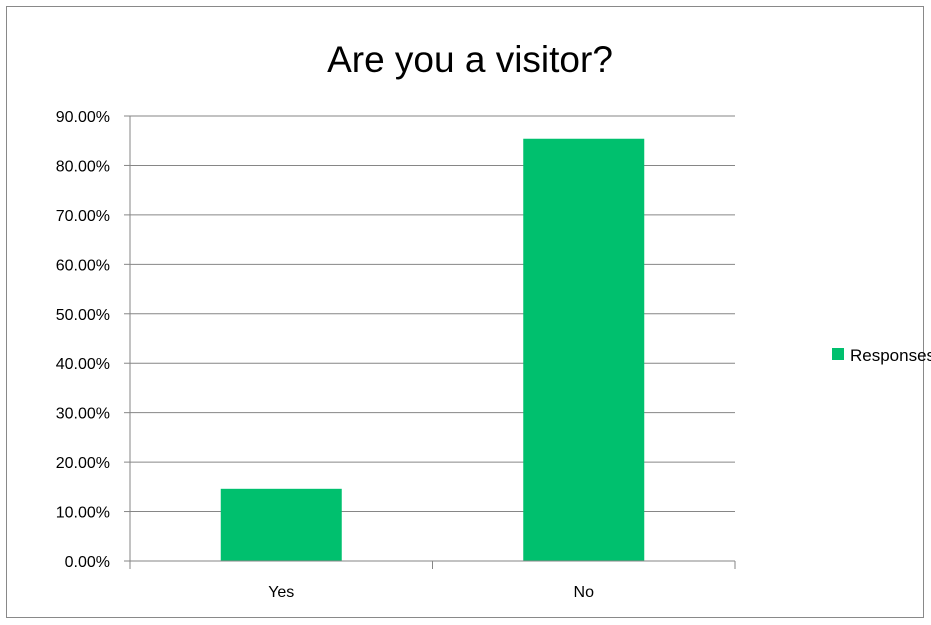 The height and width of the screenshot is (625, 931). What do you see at coordinates (83, 315) in the screenshot?
I see `y-tick-label: 50.00%` at bounding box center [83, 315].